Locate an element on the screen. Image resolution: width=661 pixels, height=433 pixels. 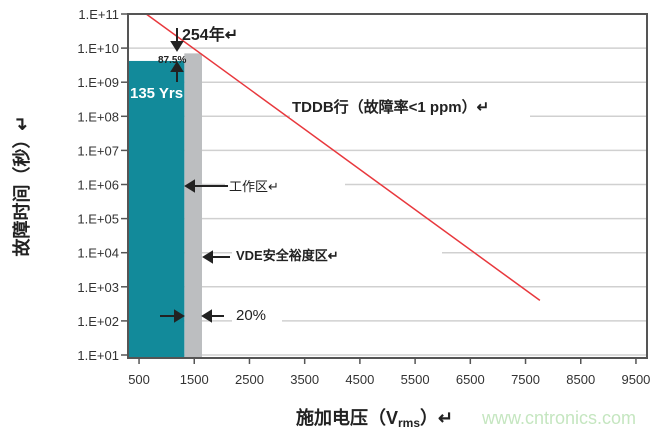
y-tick-label: 1.E+06 is located at coordinates (98, 185).